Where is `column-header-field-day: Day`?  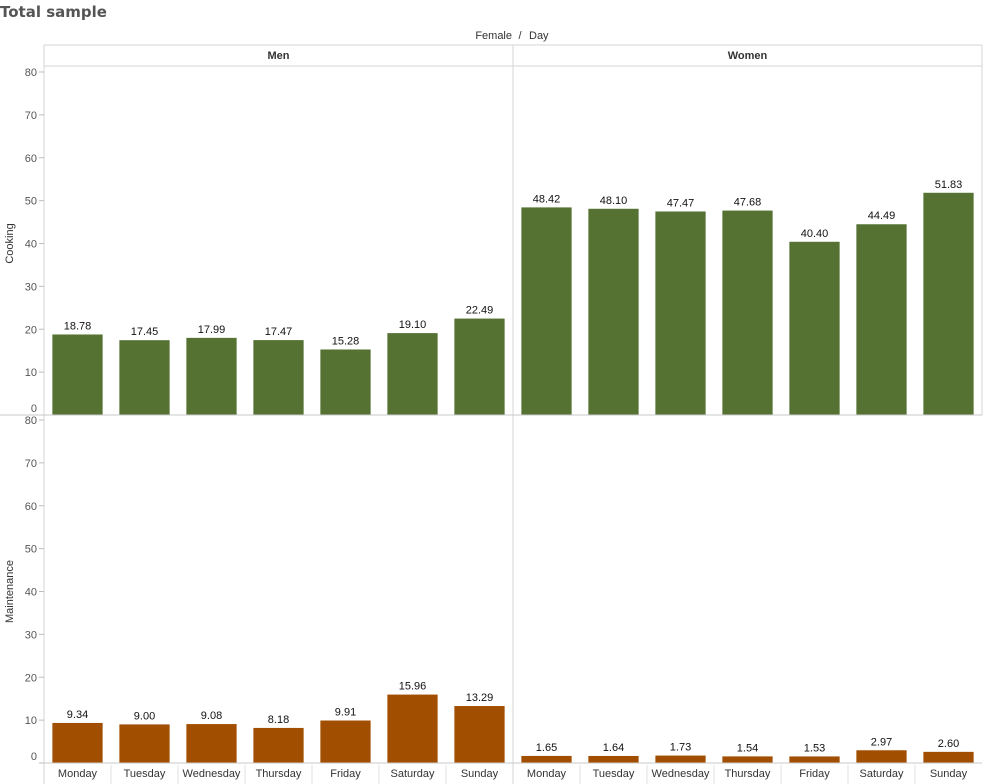
column-header-field-day: Day is located at coordinates (539, 36).